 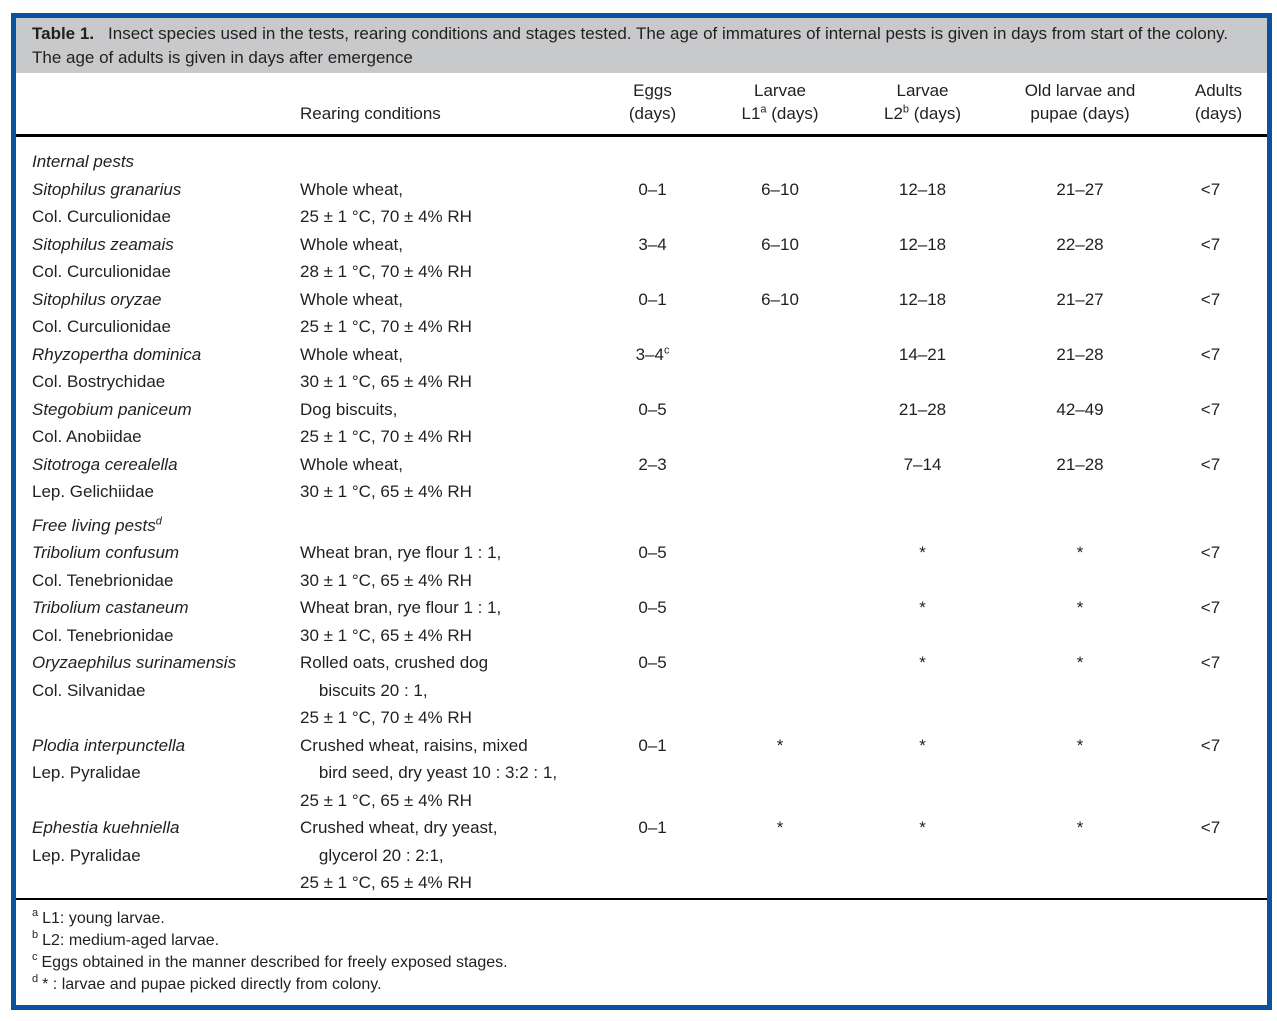 I want to click on section-title: Internal pests, so click(x=83, y=161).